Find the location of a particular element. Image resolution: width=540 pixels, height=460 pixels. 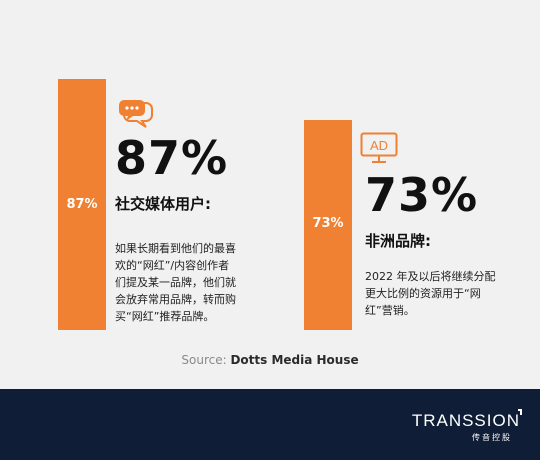

stat-description-brands: 2022 年及以后将继续分配 更大比例的资源用于“网 红”营销。 is located at coordinates (440, 293).